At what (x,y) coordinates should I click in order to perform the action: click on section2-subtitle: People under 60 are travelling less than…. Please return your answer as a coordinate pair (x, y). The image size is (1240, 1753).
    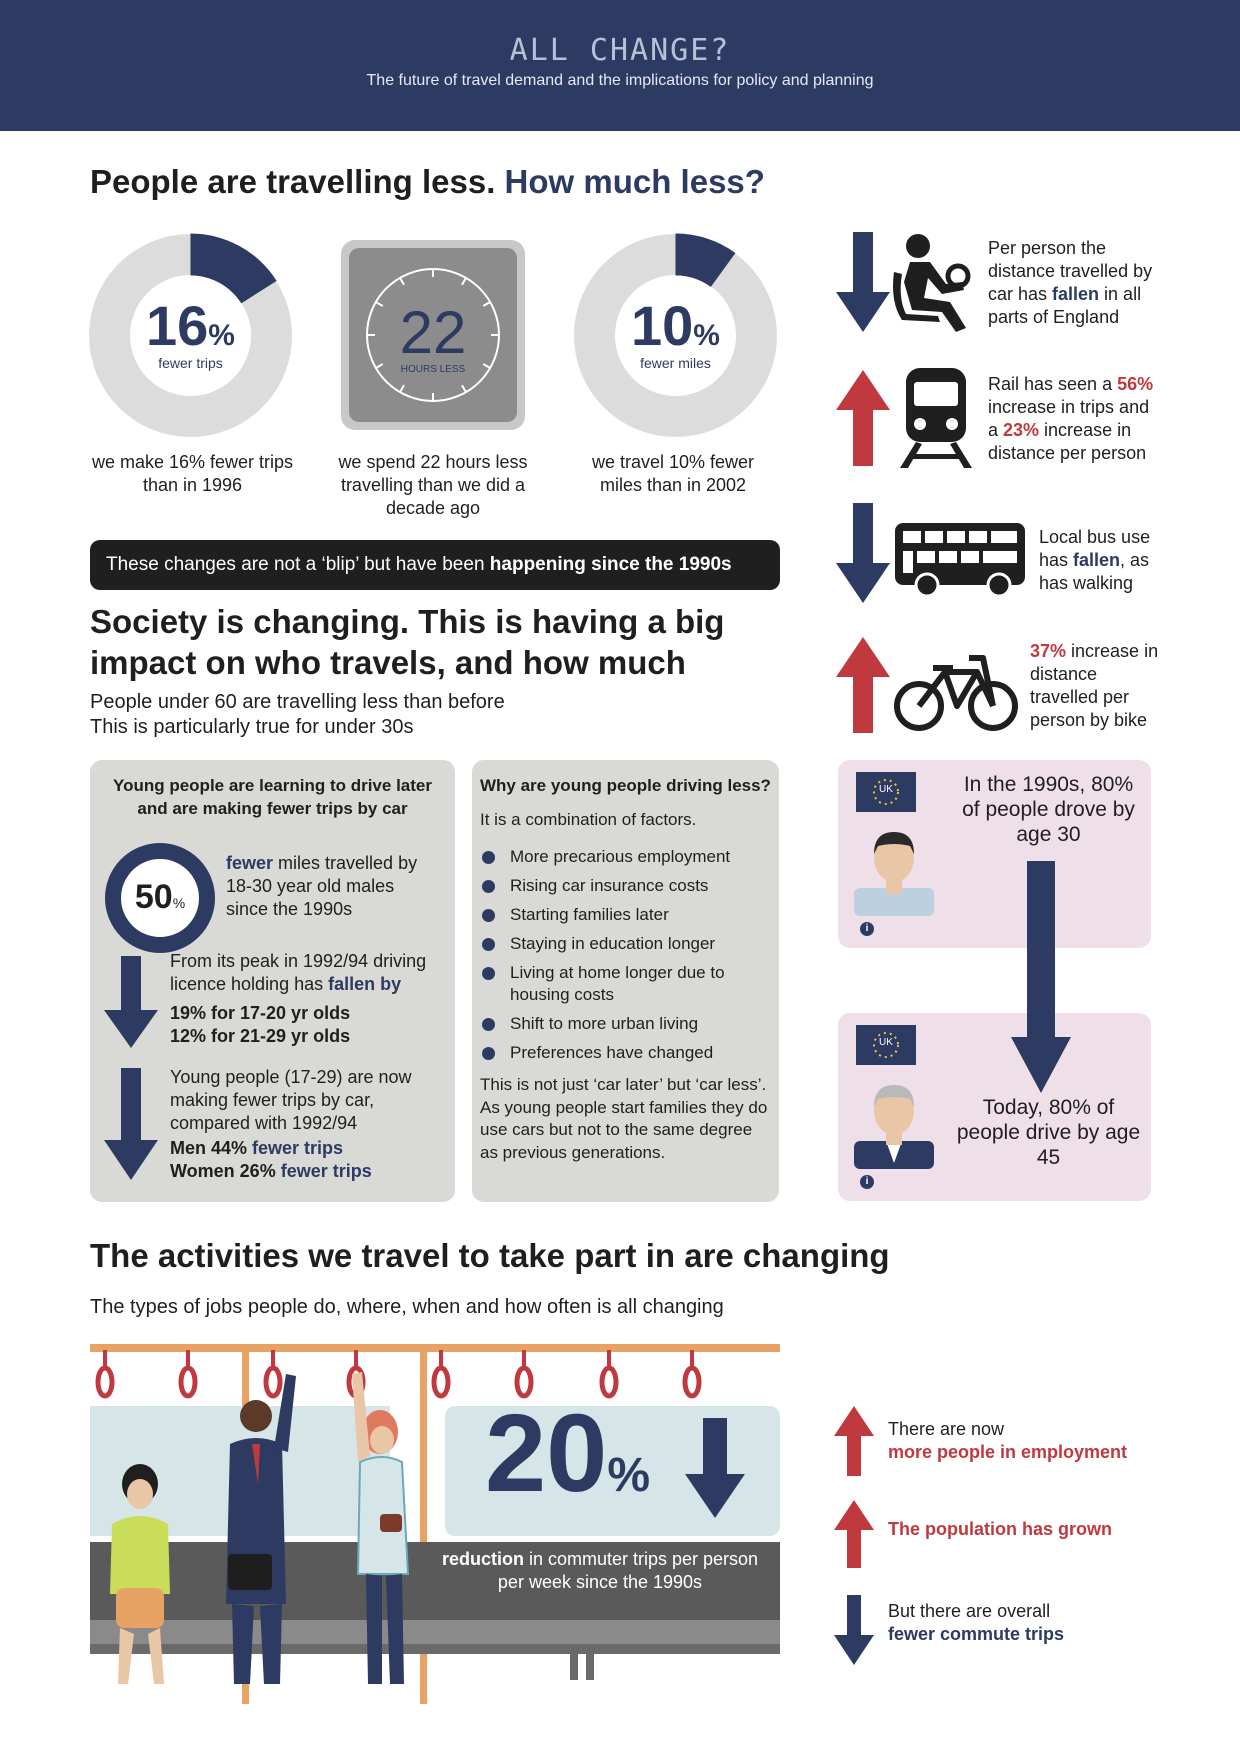
    Looking at the image, I should click on (297, 715).